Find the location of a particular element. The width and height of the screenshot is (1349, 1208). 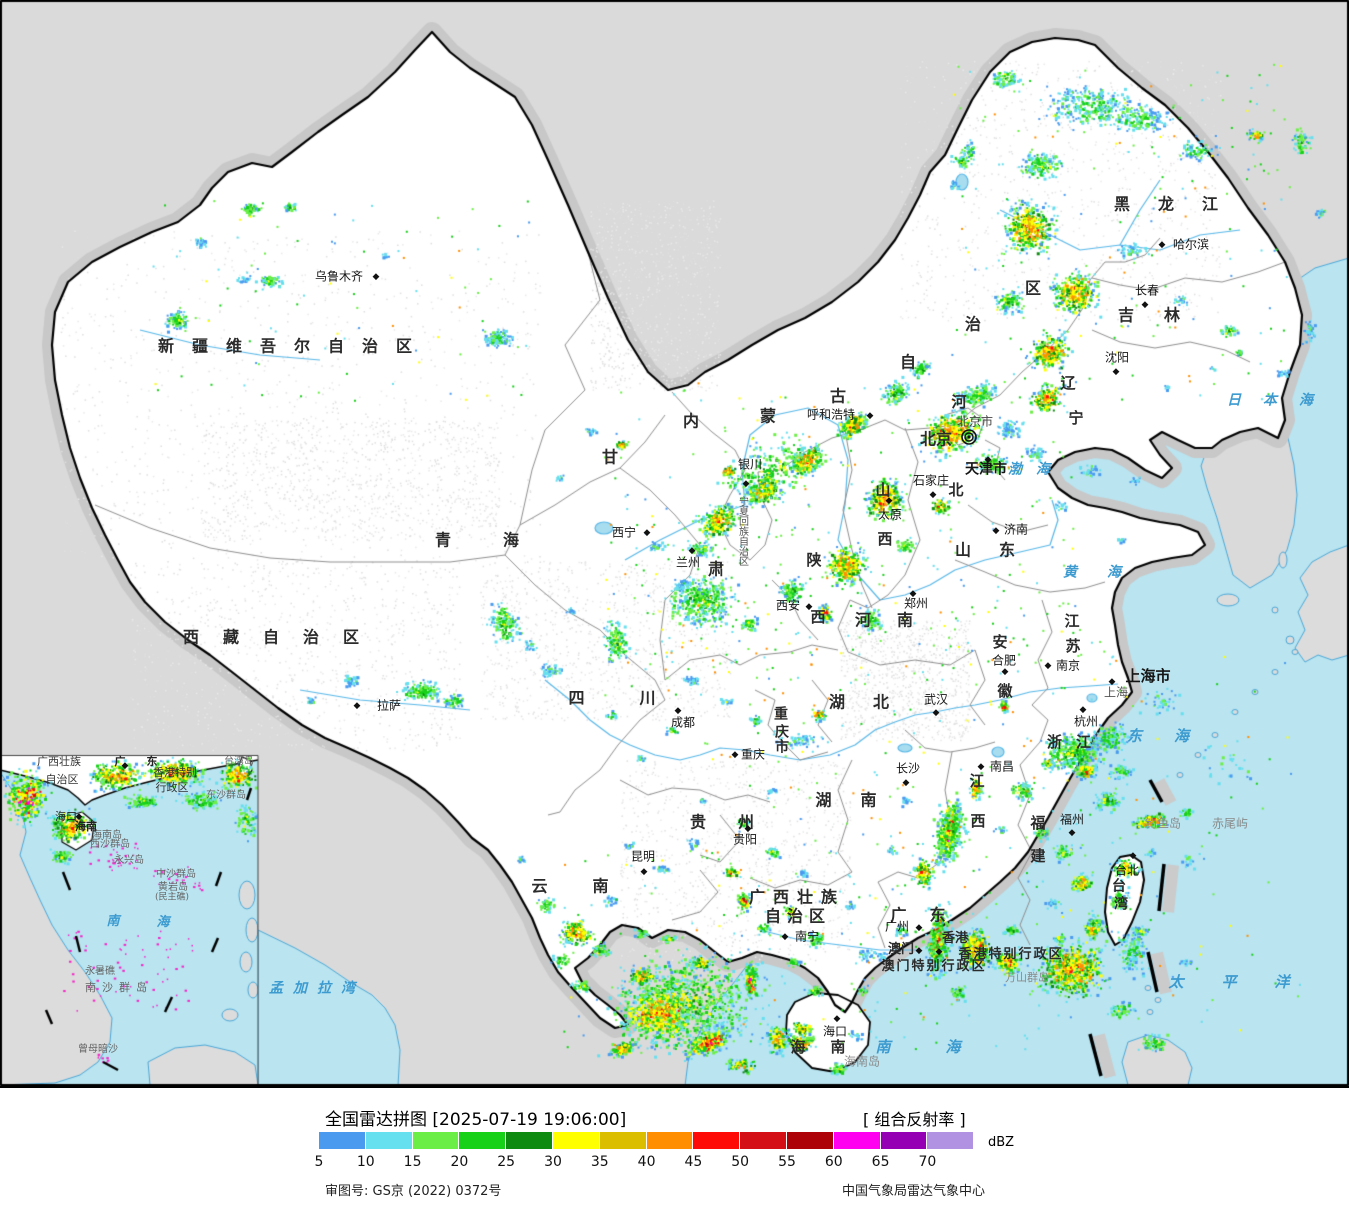

colorbar-tick: 35 is located at coordinates (599, 1162).